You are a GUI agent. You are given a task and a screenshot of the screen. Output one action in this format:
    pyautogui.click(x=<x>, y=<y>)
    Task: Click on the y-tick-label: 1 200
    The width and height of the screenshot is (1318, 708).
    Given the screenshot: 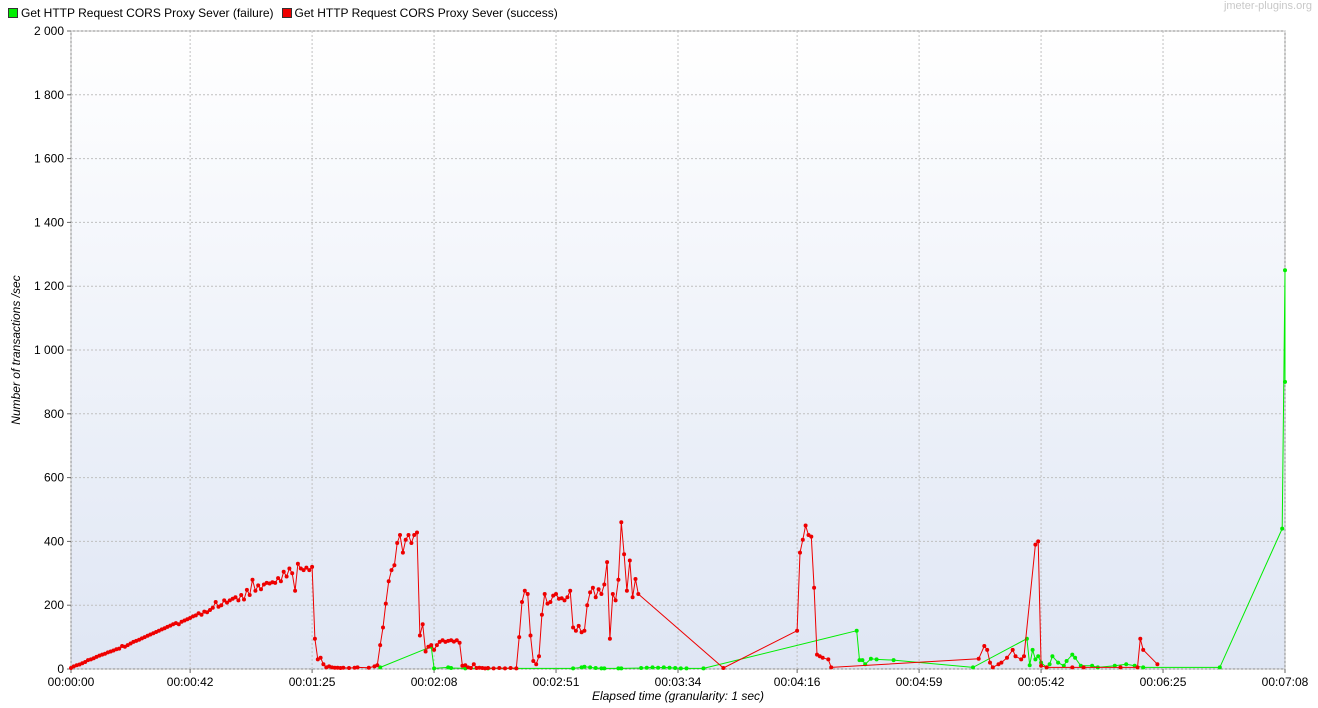 What is the action you would take?
    pyautogui.click(x=49, y=286)
    